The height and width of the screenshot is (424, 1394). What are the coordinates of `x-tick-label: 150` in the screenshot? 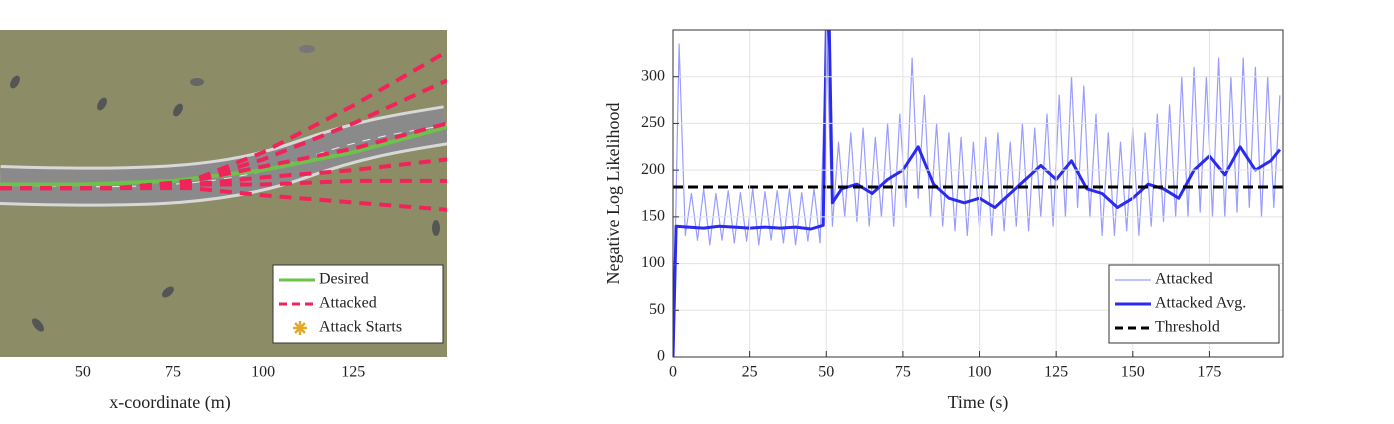 It's located at (1133, 372).